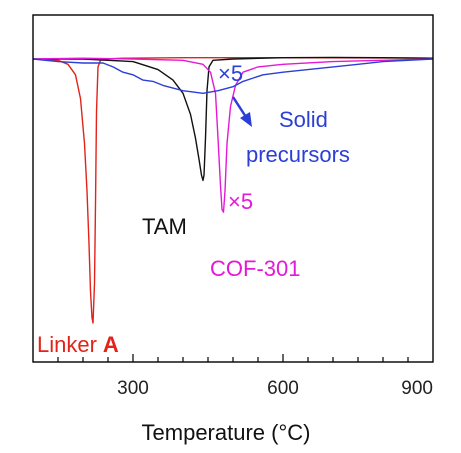 This screenshot has width=461, height=453. Describe the element at coordinates (241, 111) in the screenshot. I see `solid-precursors-arrow` at that location.